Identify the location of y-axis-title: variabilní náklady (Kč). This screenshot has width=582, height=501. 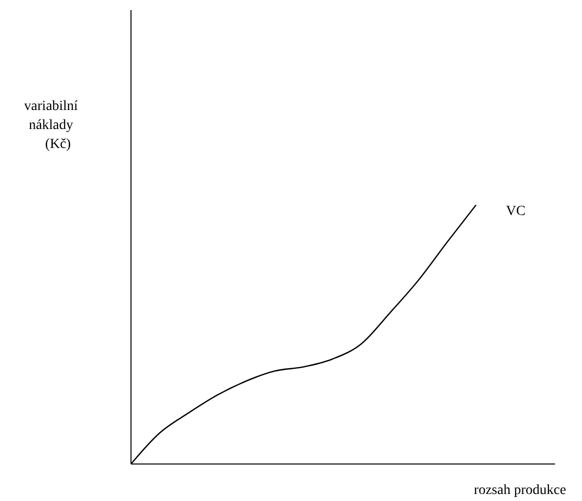
(51, 125).